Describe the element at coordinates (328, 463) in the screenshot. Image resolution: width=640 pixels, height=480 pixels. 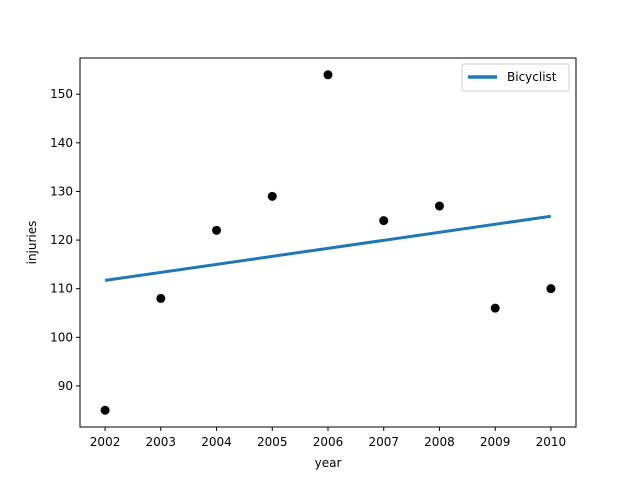
I see `x-axis-label: year` at that location.